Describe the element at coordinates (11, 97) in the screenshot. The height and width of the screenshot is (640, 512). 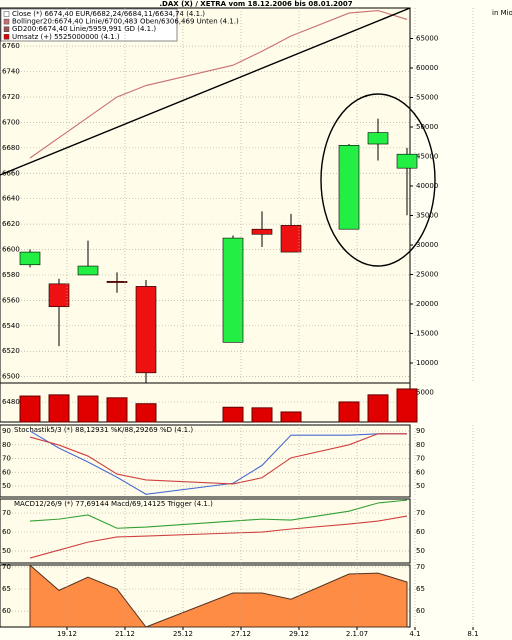
I see `y-tick-label: 6720` at that location.